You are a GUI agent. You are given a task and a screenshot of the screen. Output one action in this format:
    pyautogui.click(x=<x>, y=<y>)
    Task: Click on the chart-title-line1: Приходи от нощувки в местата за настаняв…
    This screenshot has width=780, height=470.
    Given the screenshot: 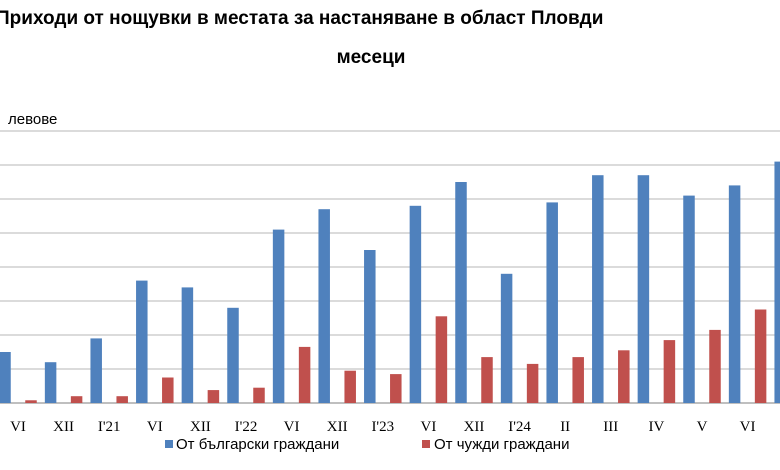 What is the action you would take?
    pyautogui.click(x=301, y=18)
    